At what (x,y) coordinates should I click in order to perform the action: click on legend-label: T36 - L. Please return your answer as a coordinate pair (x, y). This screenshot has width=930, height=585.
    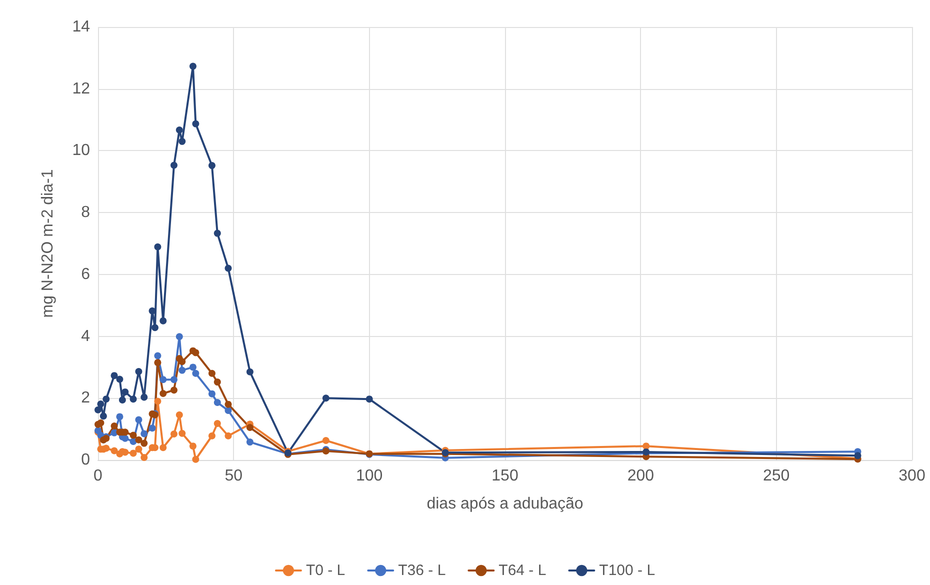
    Looking at the image, I should click on (422, 570).